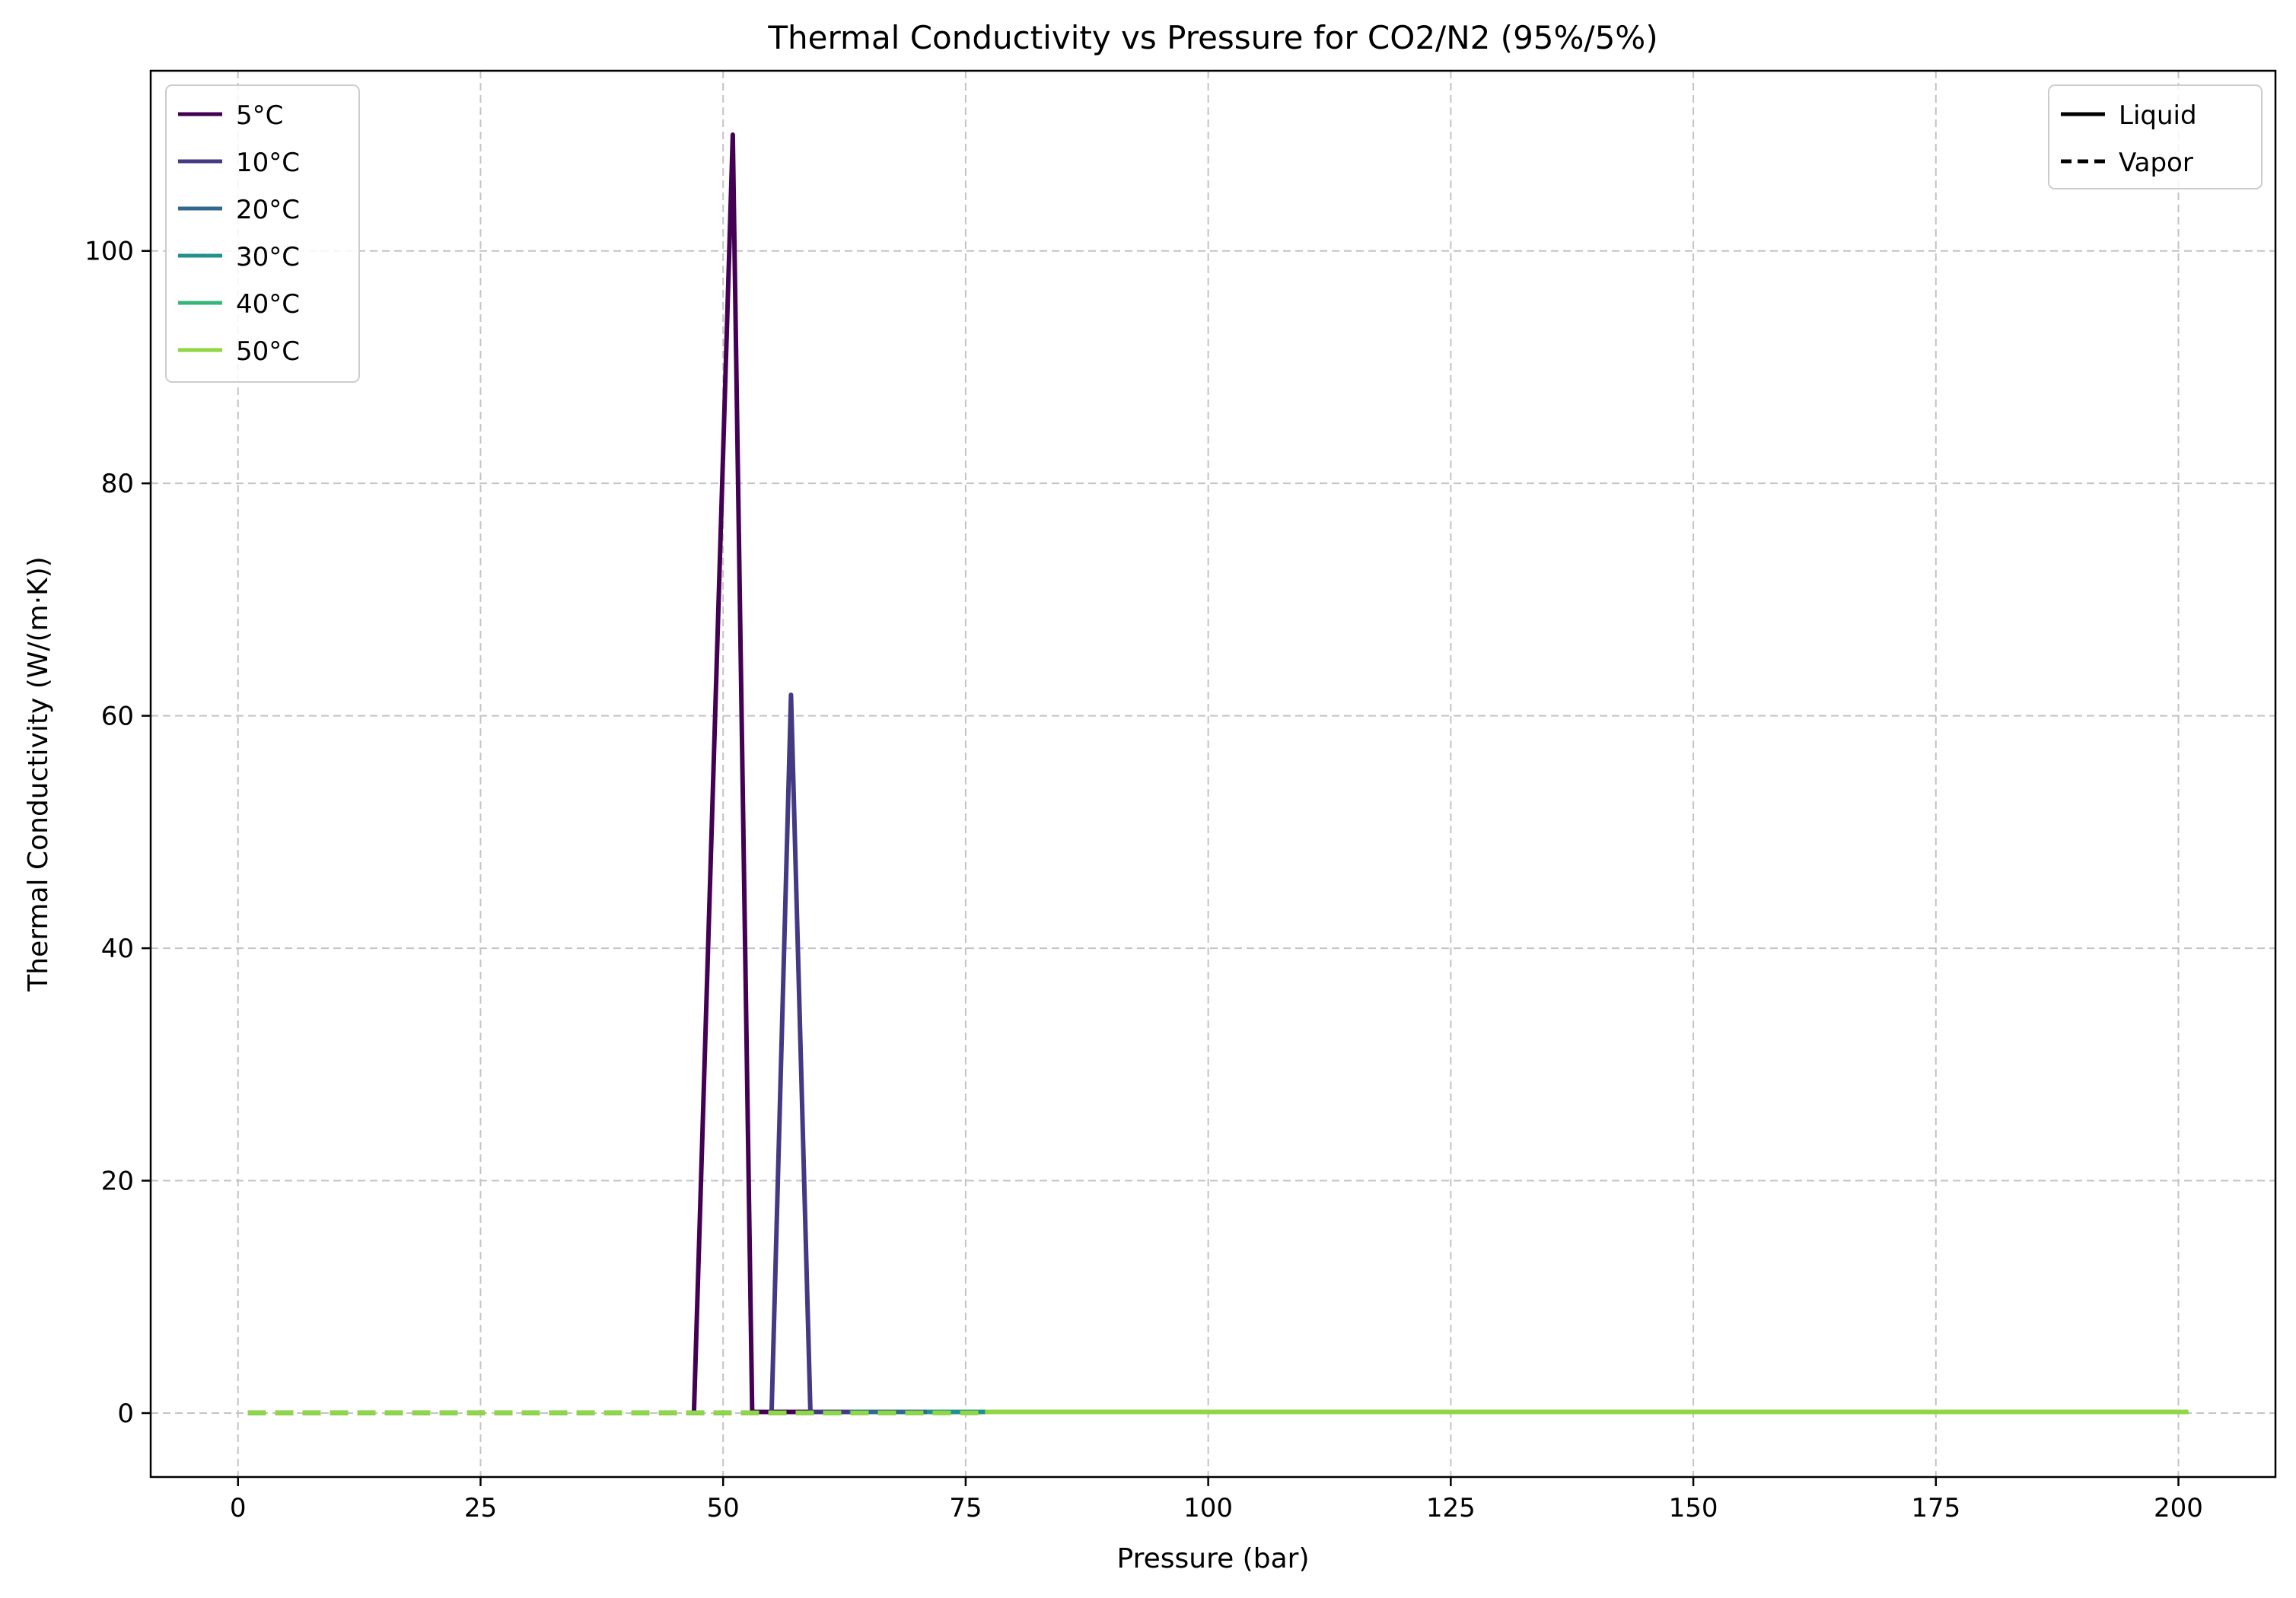 The image size is (2296, 1598). Describe the element at coordinates (2178, 1508) in the screenshot. I see `x-tick-label: 200` at that location.